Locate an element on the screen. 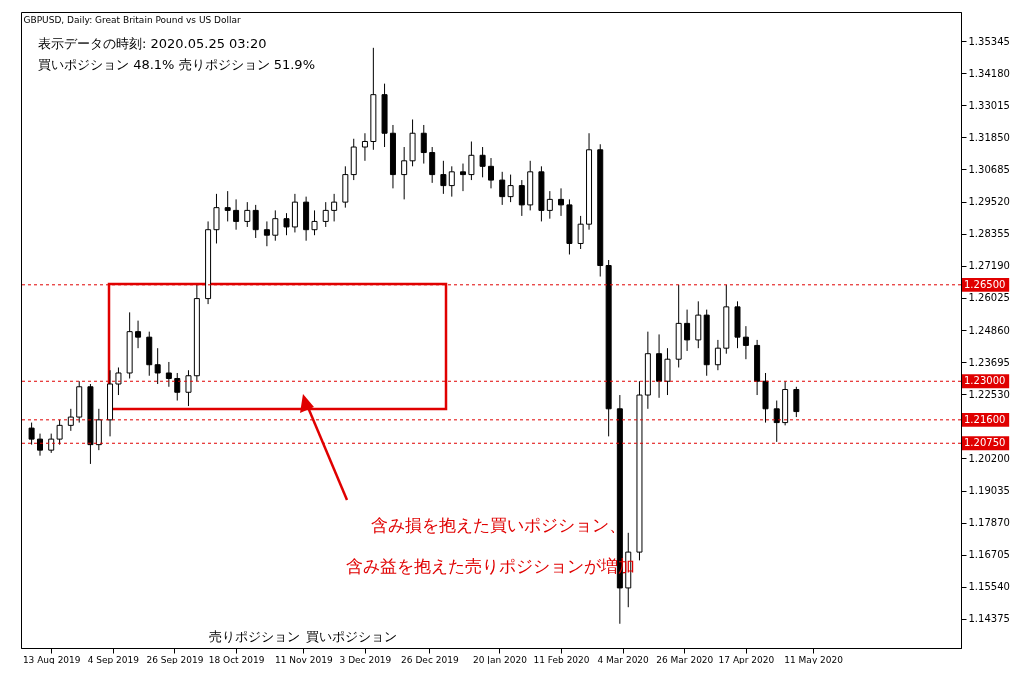 This screenshot has height=683, width=1024. x-tick-label: 18 Oct 2019 is located at coordinates (236, 659).